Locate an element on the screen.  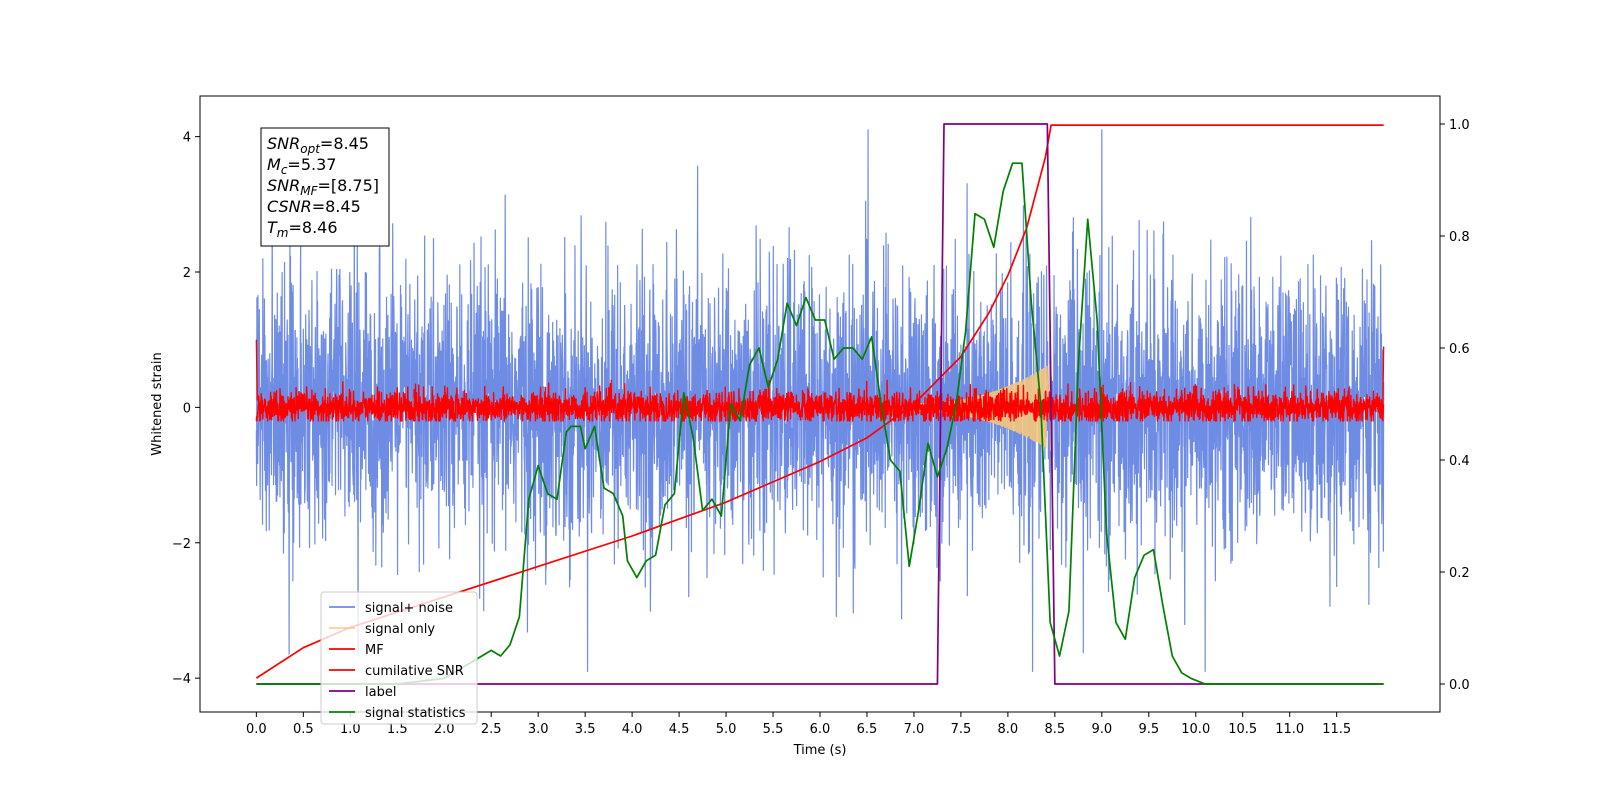
x-tick-label: 0.5 is located at coordinates (303, 729).